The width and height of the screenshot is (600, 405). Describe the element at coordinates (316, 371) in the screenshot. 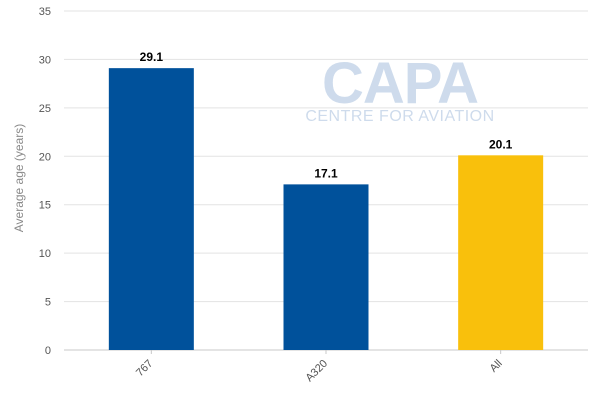

I see `x-tick-label: A320` at that location.